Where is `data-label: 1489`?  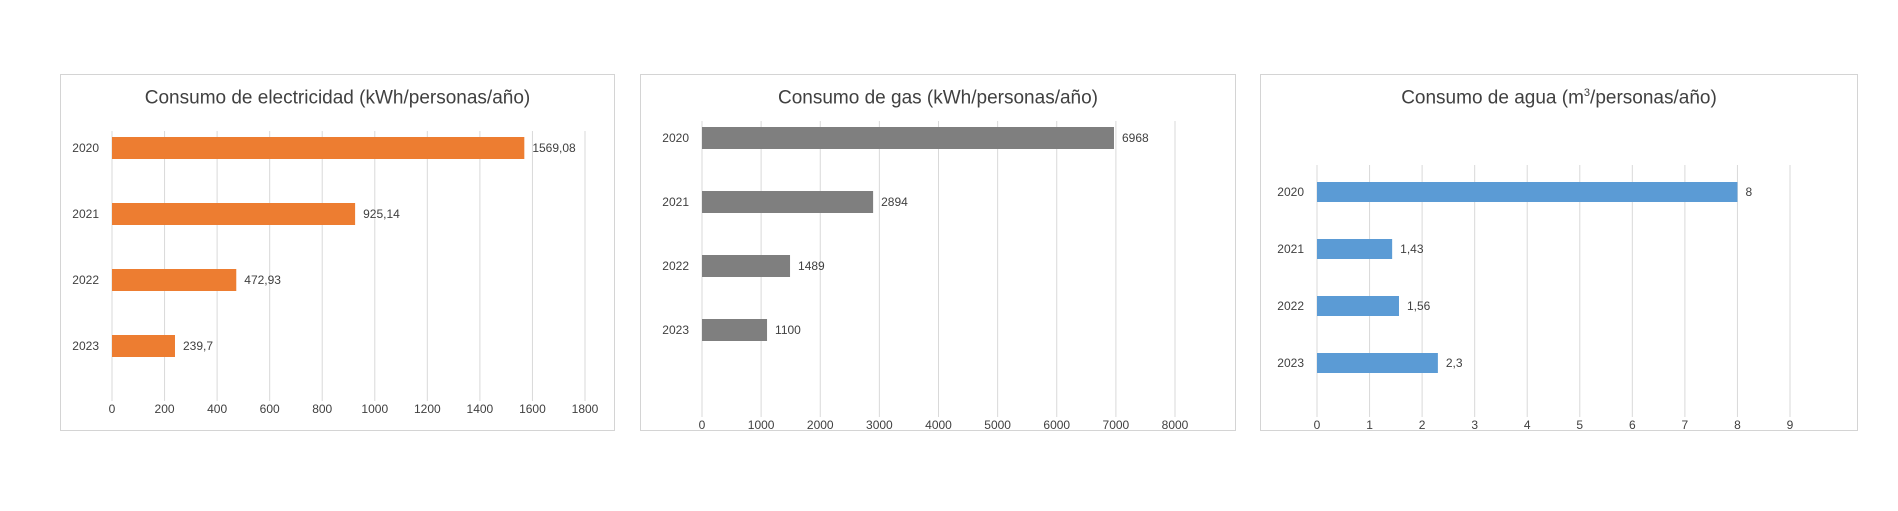 data-label: 1489 is located at coordinates (811, 266).